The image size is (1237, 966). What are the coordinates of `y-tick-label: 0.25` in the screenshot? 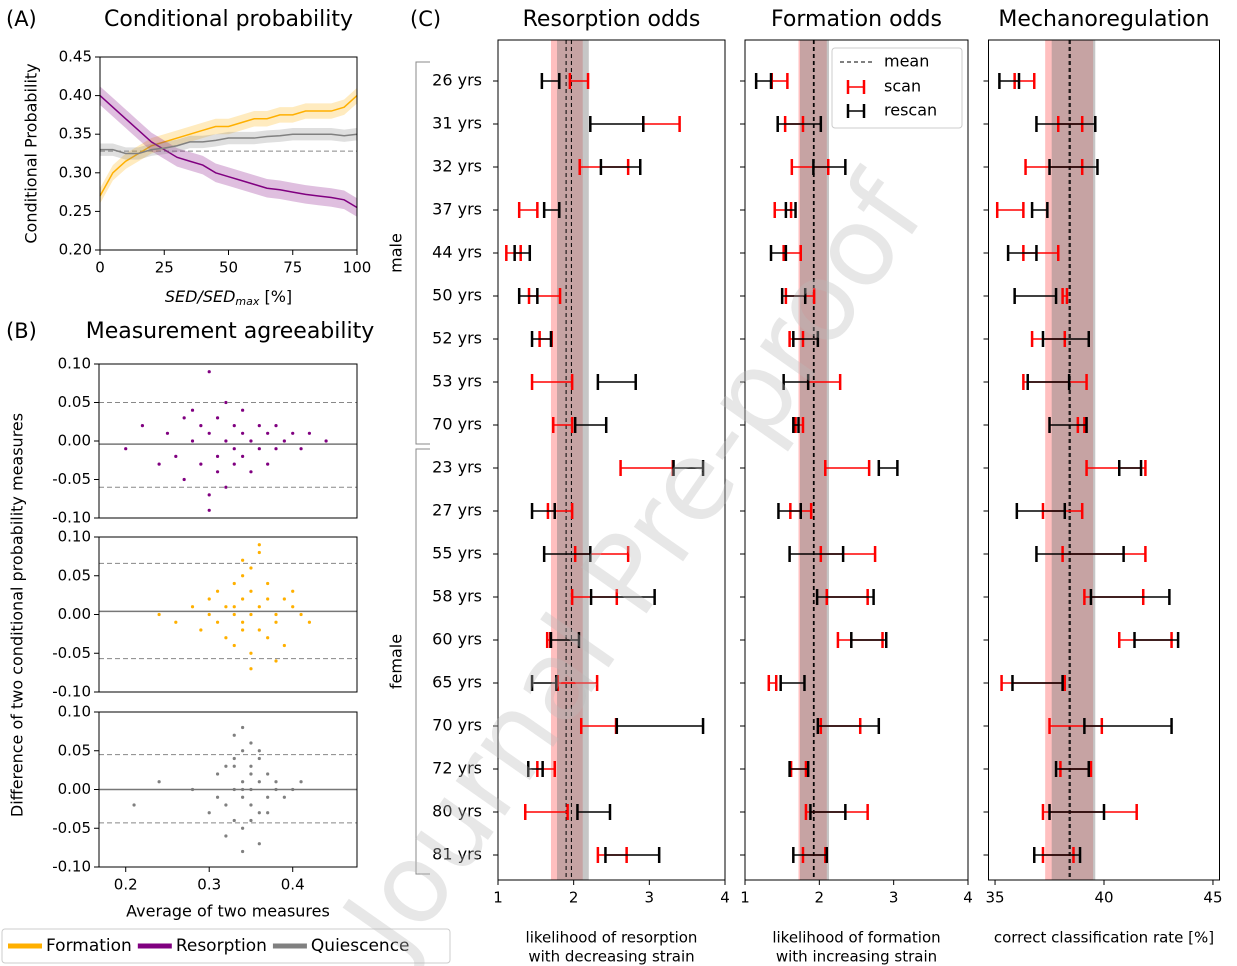 It's located at (75, 211).